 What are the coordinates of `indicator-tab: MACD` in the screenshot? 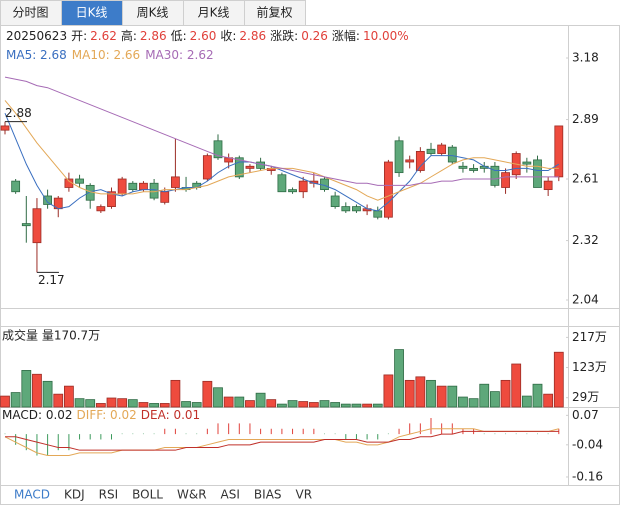 It's located at (32, 495).